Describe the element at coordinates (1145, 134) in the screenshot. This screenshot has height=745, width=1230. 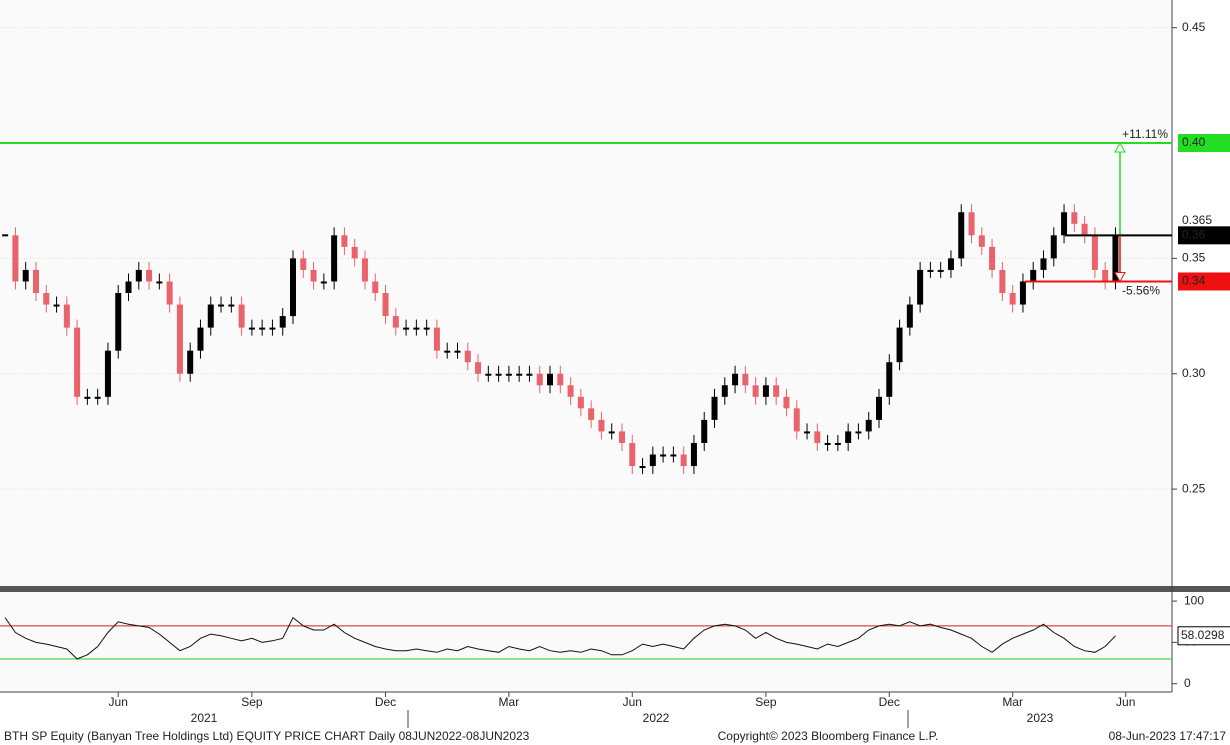
I see `level-change: +11.11%` at that location.